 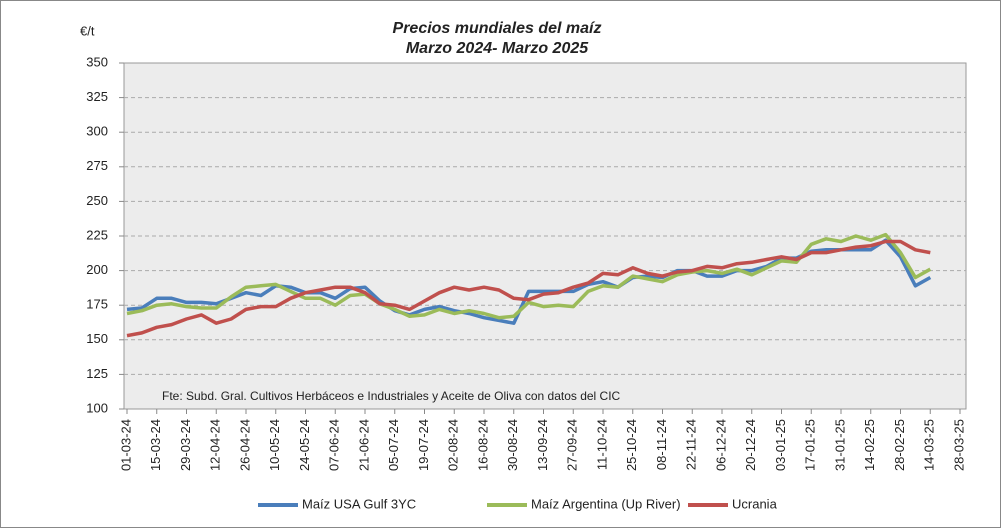 I want to click on x-tick-label: 22-11-24, so click(x=691, y=444).